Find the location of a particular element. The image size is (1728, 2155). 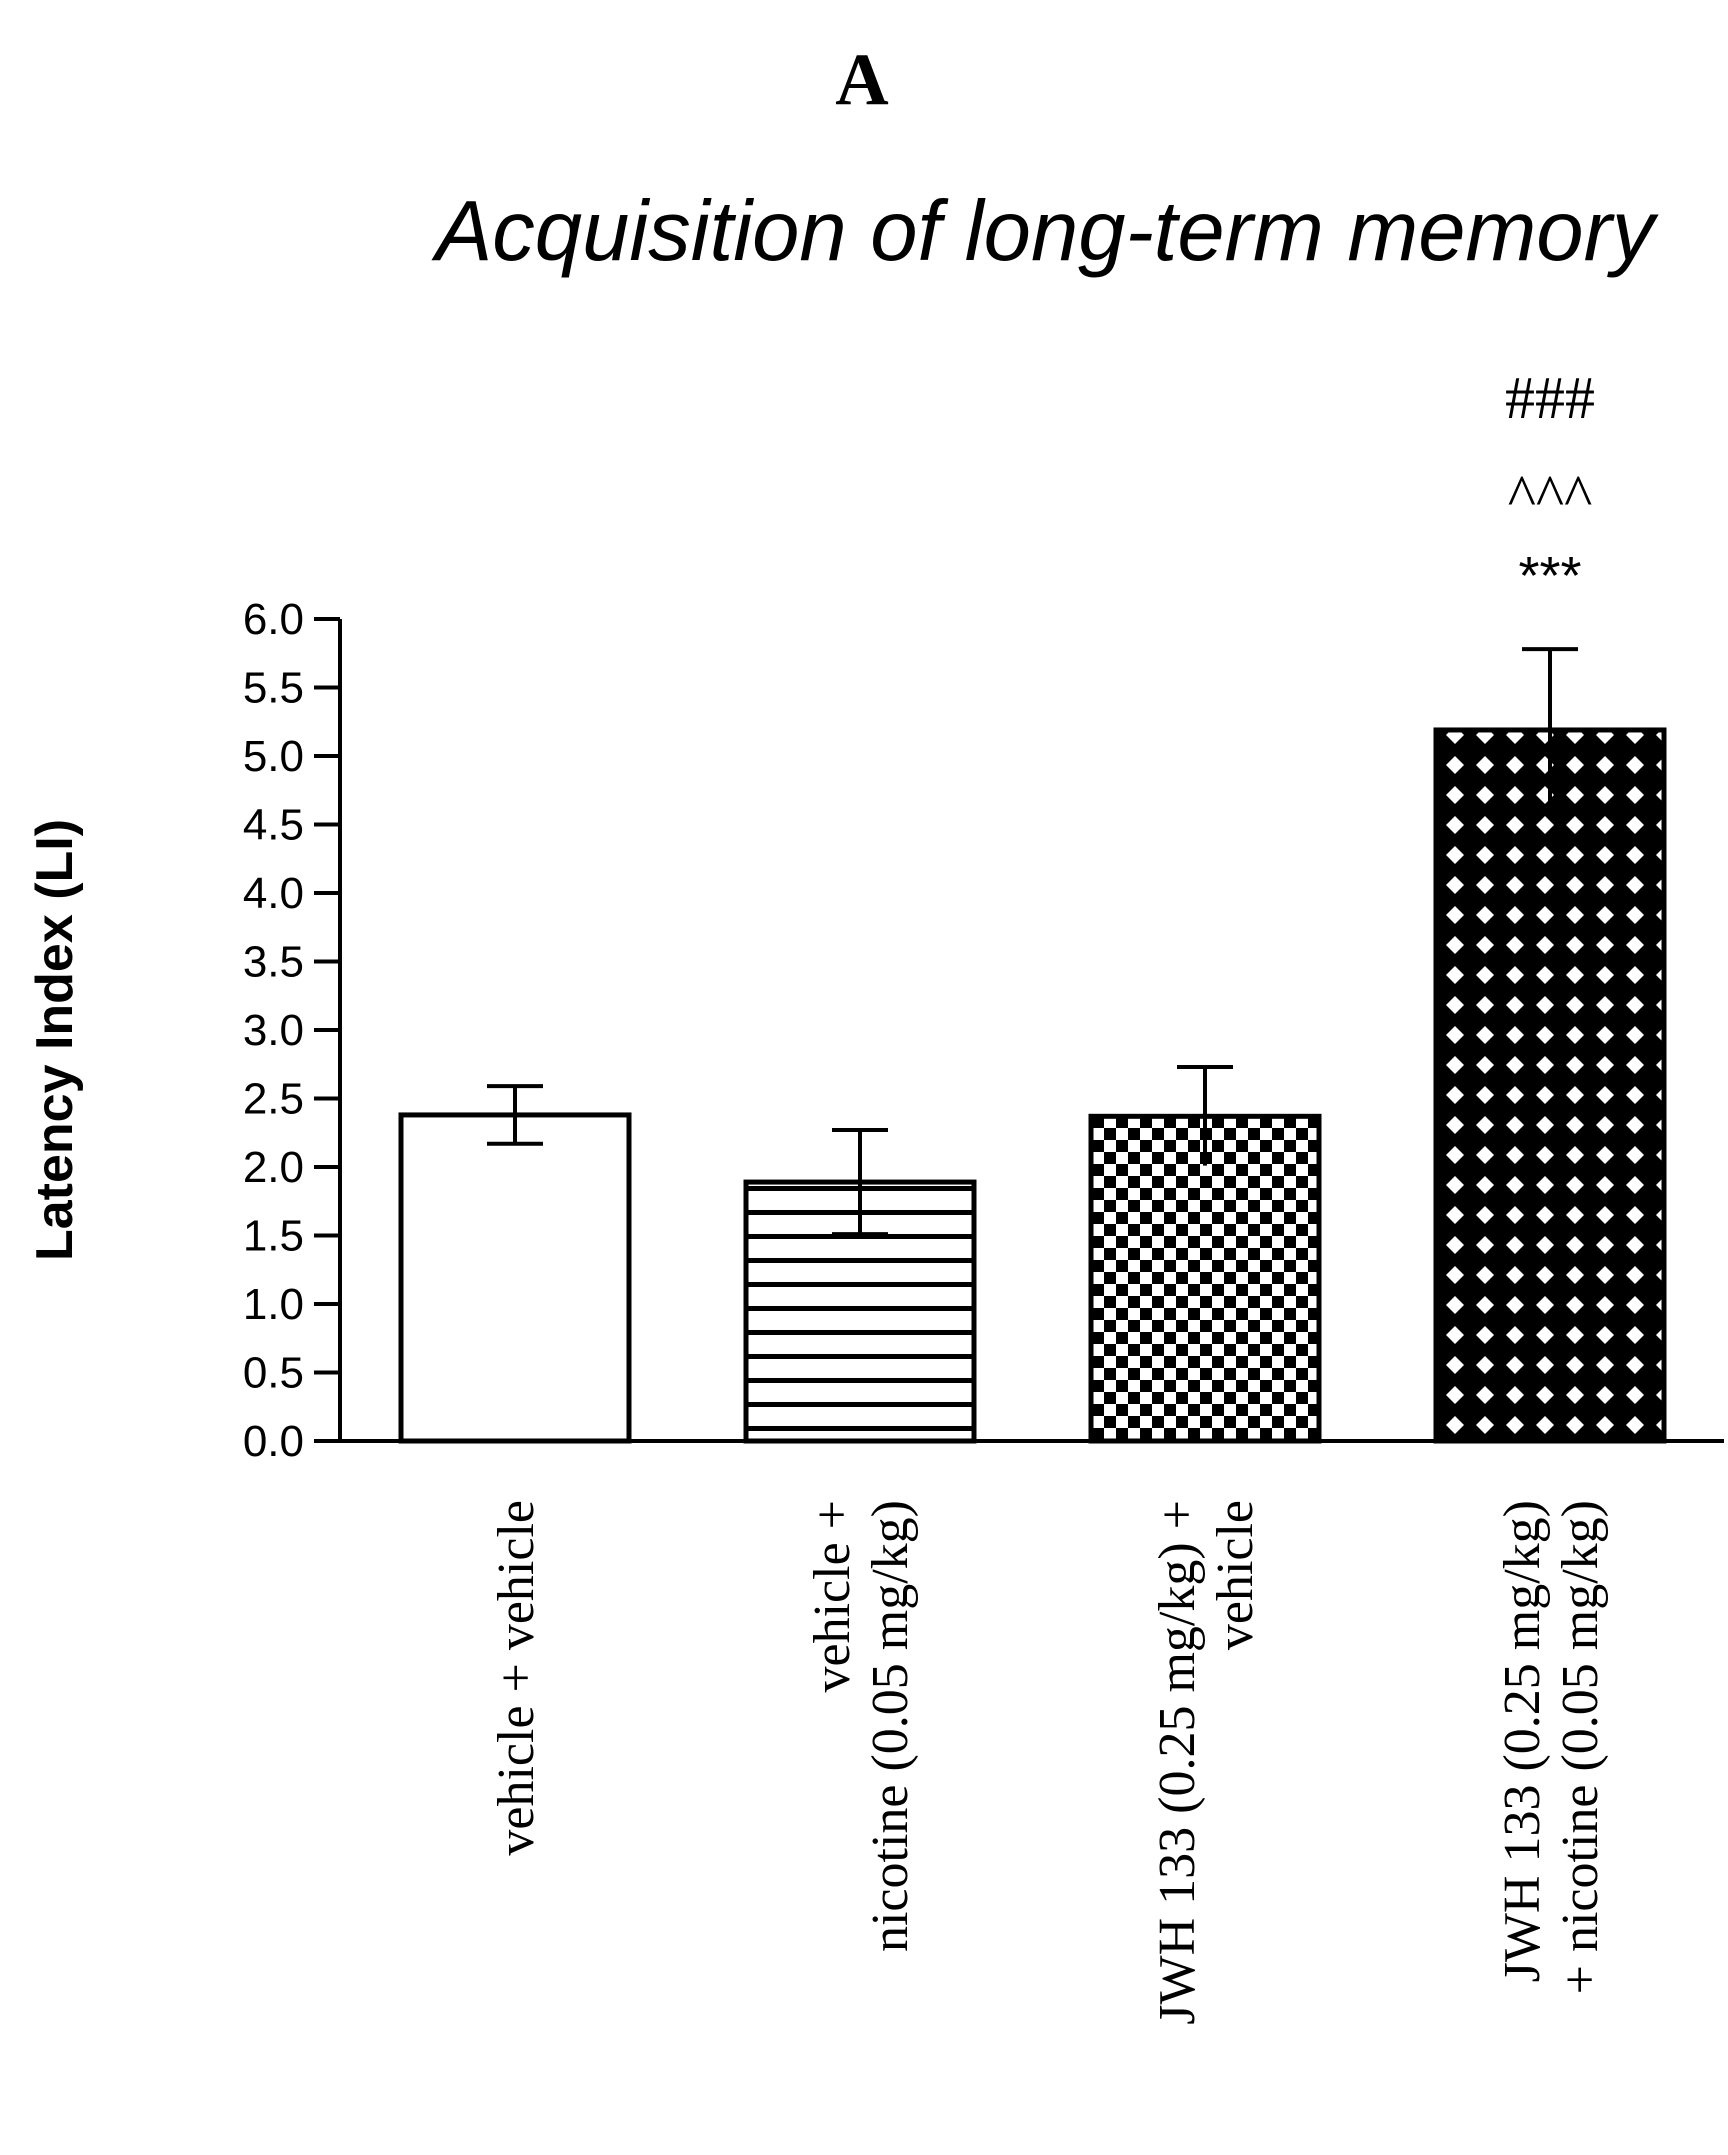

y-tick-label: 0.0 is located at coordinates (273, 1441).